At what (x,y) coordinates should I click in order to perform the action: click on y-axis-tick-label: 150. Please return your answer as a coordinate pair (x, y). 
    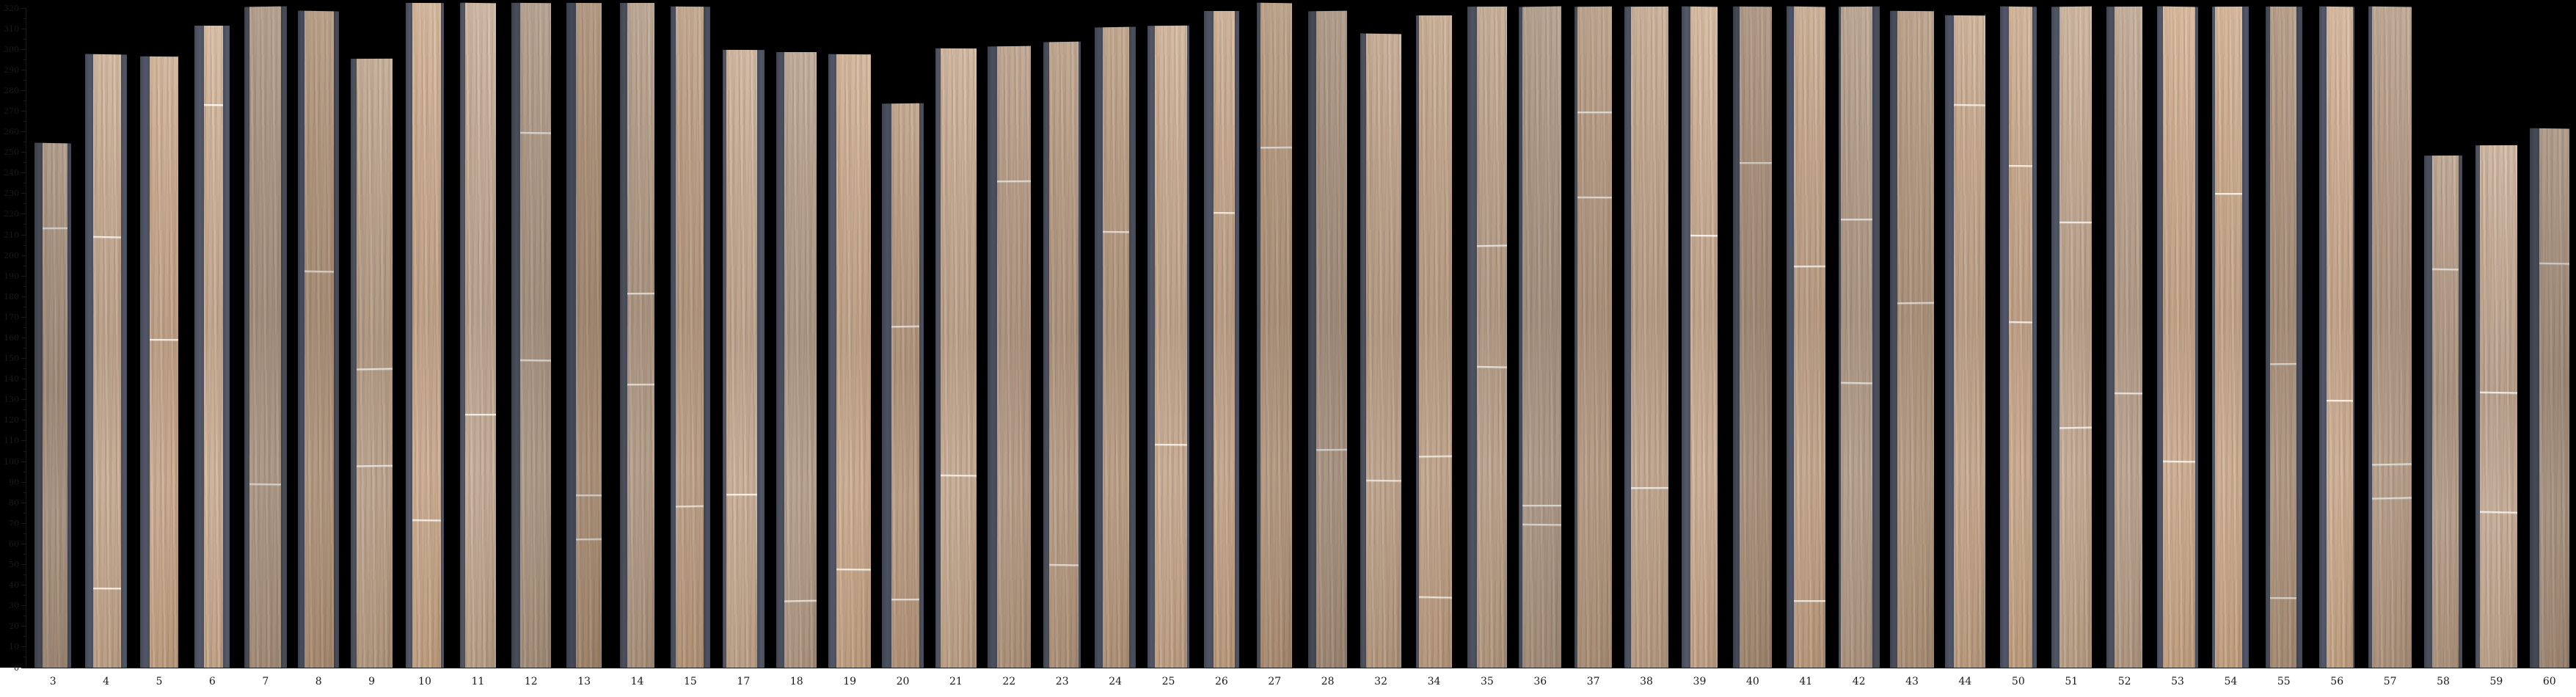
    Looking at the image, I should click on (12, 359).